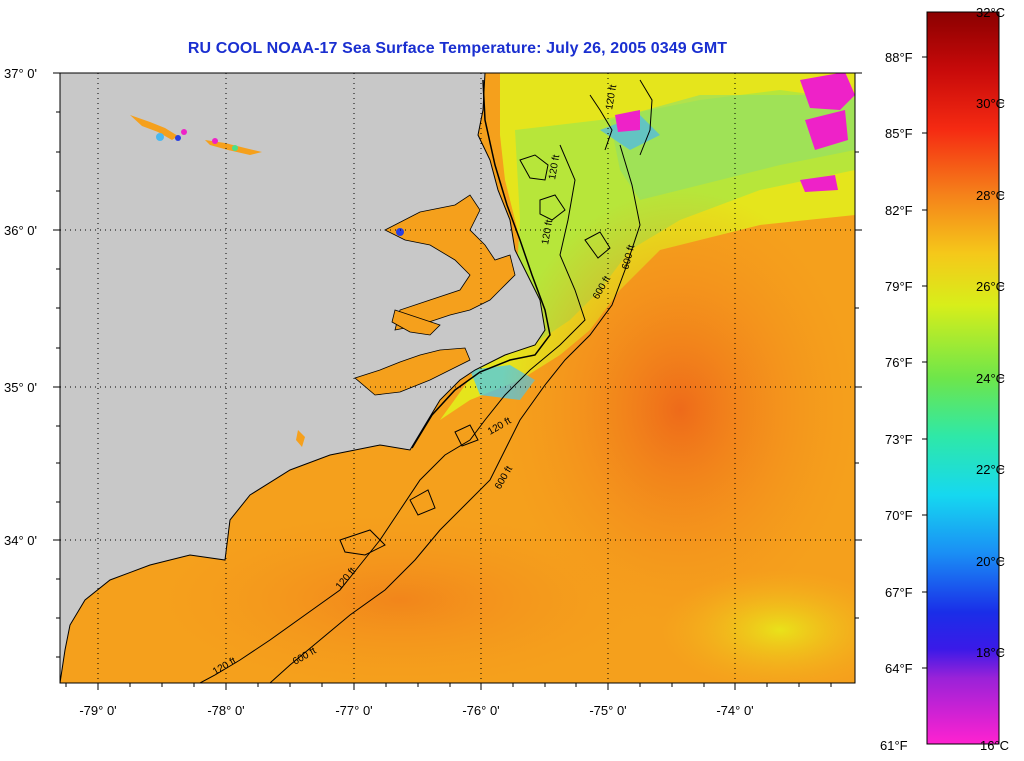  Describe the element at coordinates (732, 147) in the screenshot. I see `cool-water-nearshore` at that location.